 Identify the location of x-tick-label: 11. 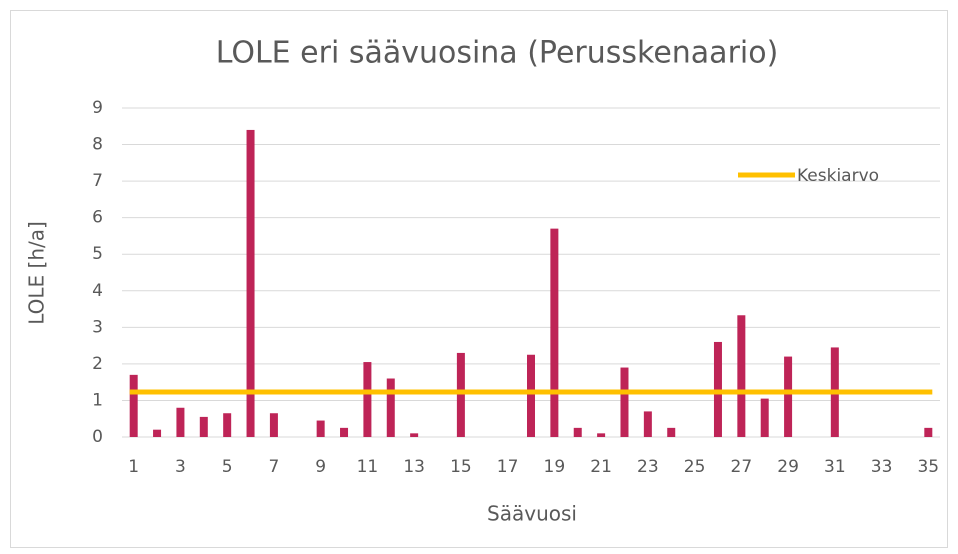
(368, 467).